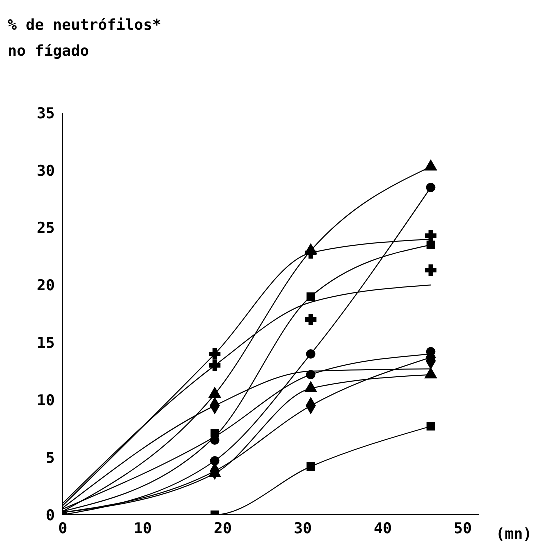 Image resolution: width=554 pixels, height=558 pixels. Describe the element at coordinates (223, 529) in the screenshot. I see `x-tick-label: 20` at that location.